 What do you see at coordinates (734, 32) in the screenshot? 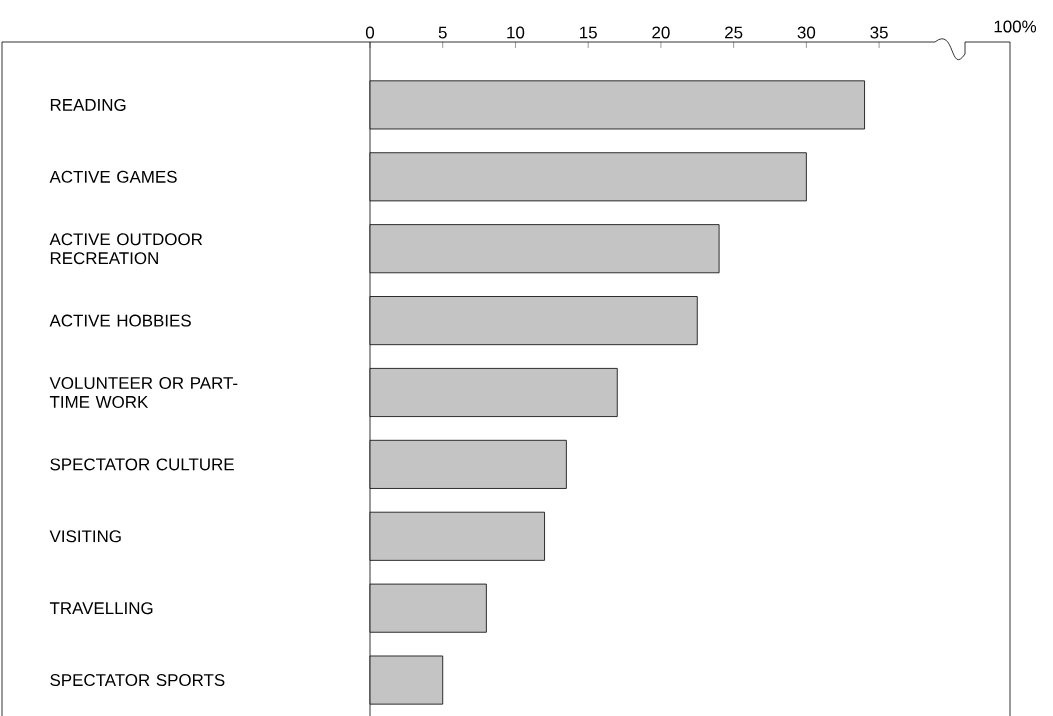
I see `x-tick-label: 25` at bounding box center [734, 32].